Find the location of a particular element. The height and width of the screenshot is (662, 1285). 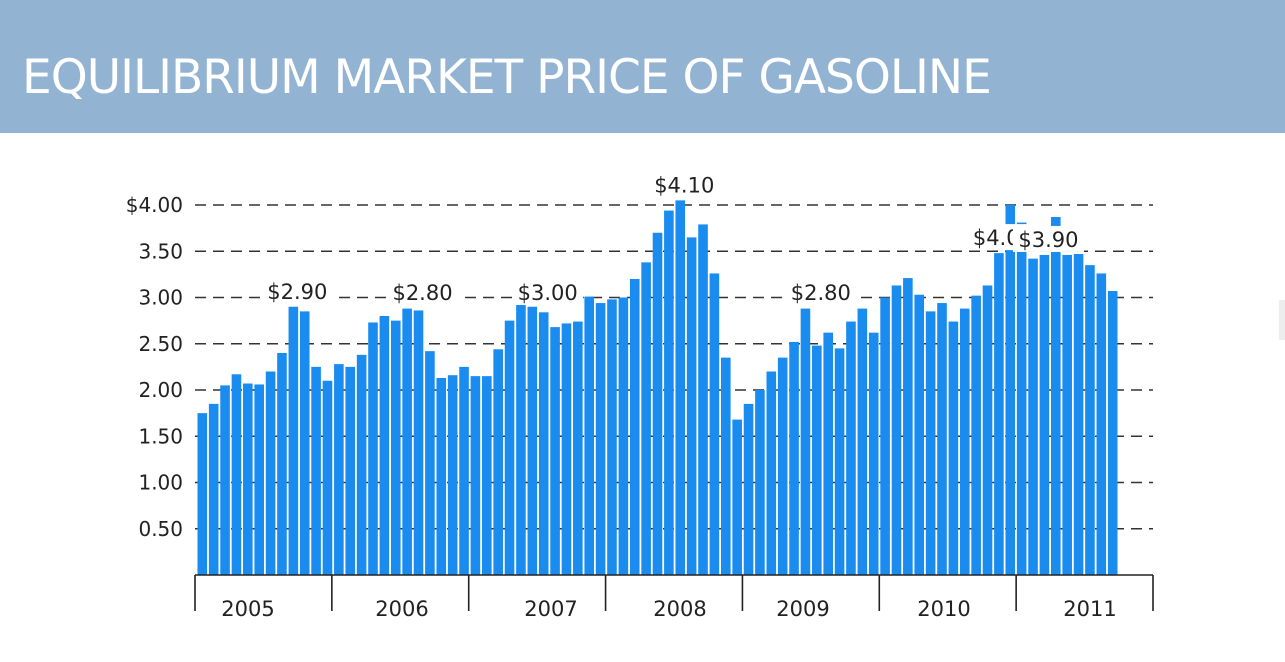

x-axis-labels: 2005 2006 2007 2008 2009 2010 2011 is located at coordinates (668, 609).